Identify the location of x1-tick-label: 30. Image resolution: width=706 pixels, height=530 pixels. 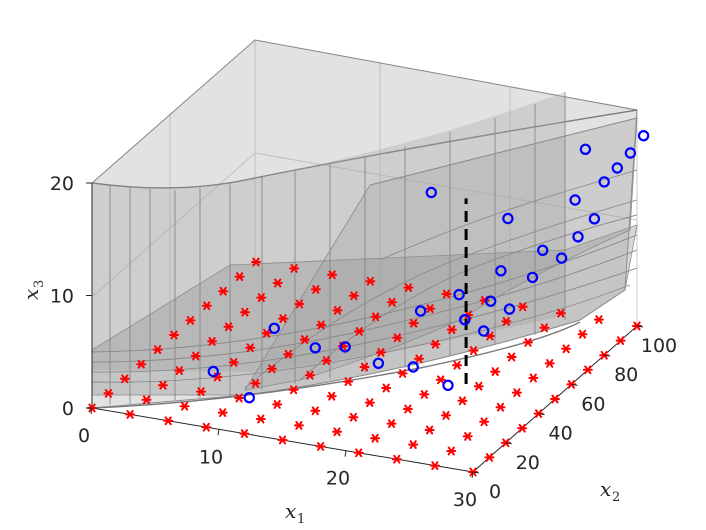
(465, 500).